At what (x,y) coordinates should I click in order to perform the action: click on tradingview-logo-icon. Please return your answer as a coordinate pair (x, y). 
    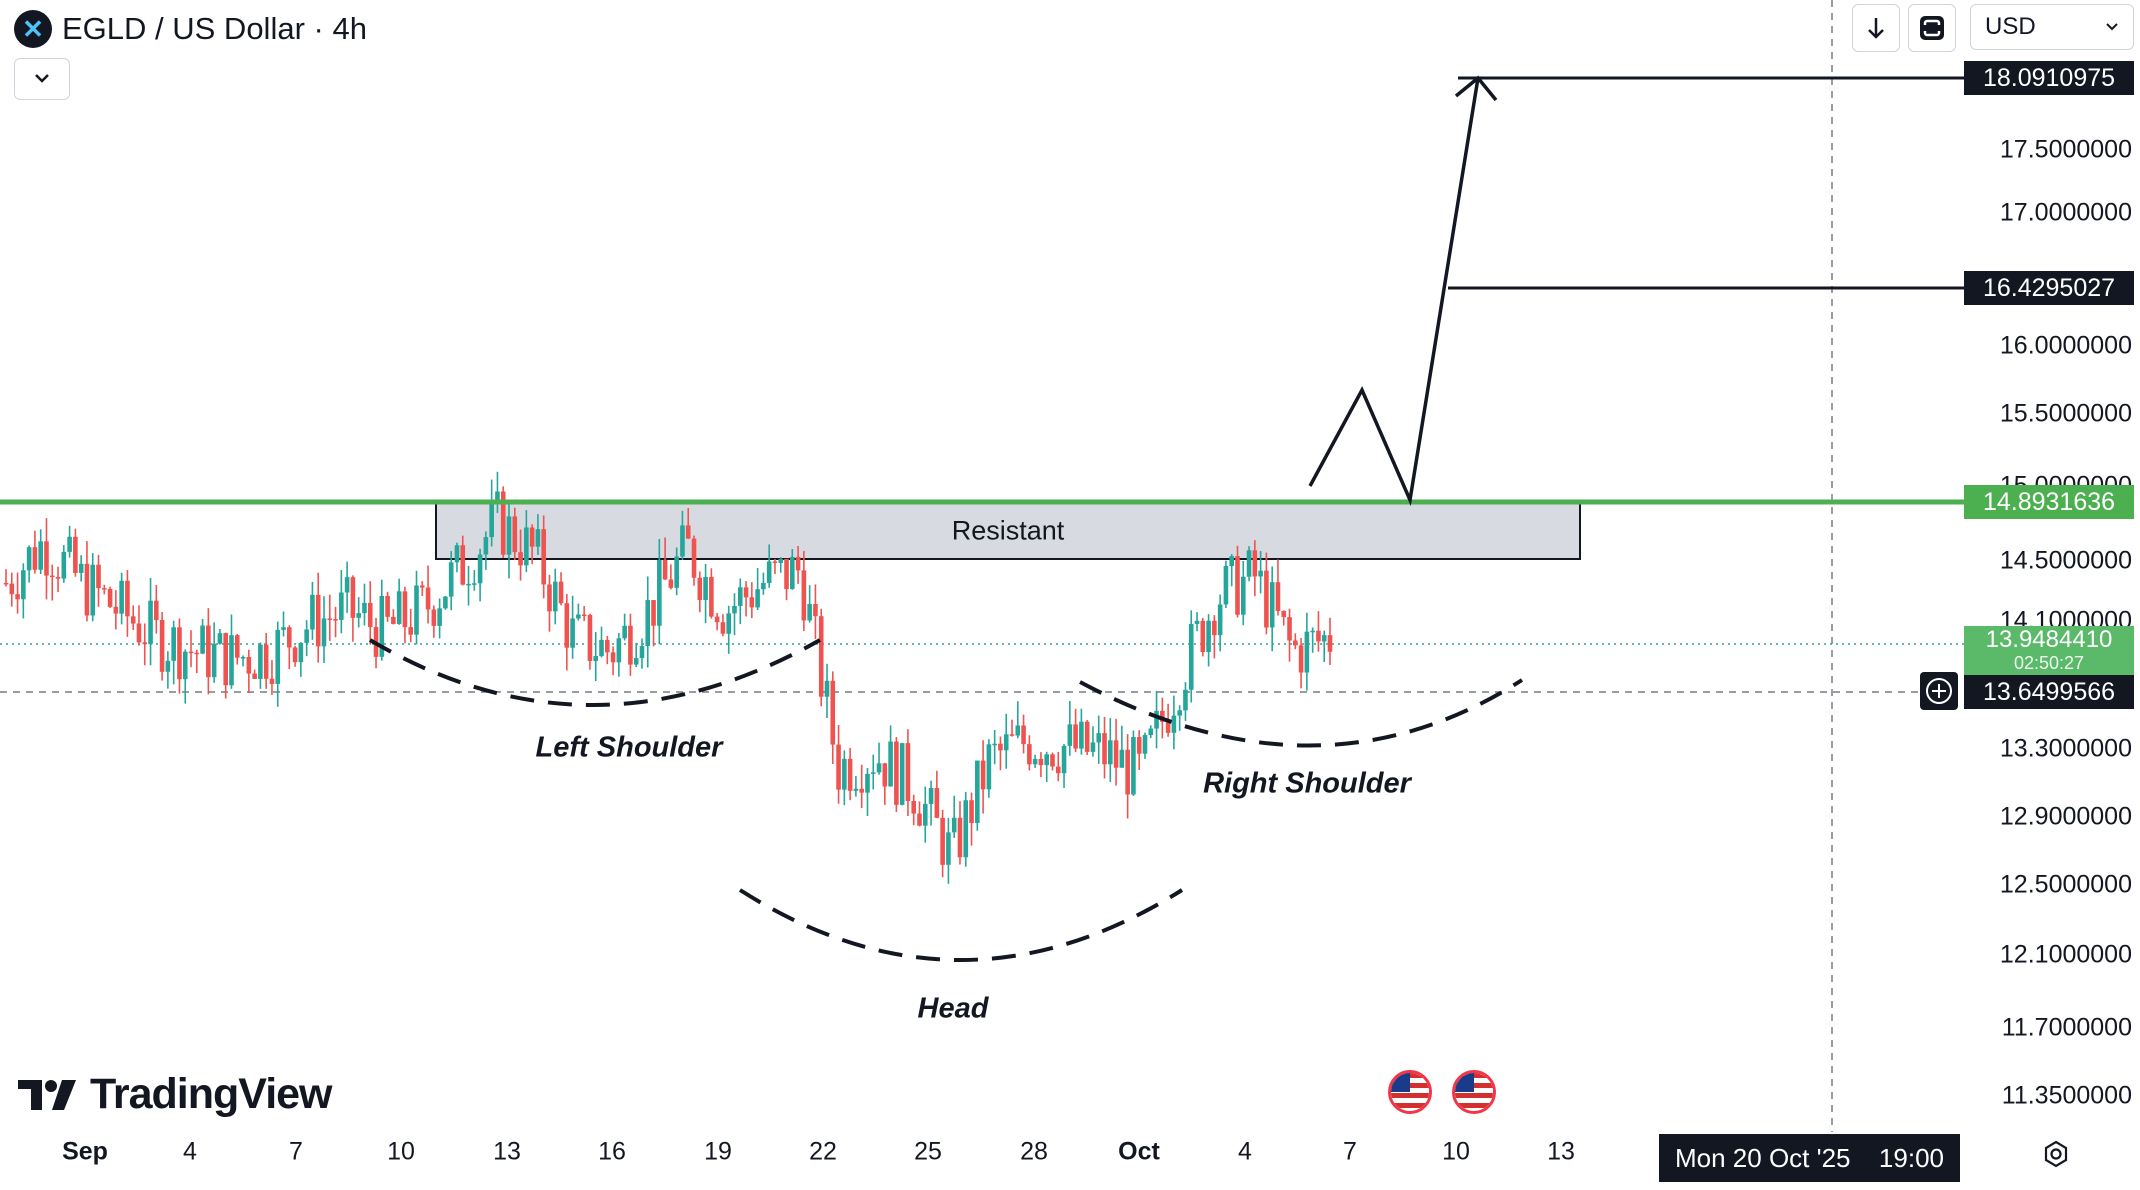
    Looking at the image, I should click on (47, 1094).